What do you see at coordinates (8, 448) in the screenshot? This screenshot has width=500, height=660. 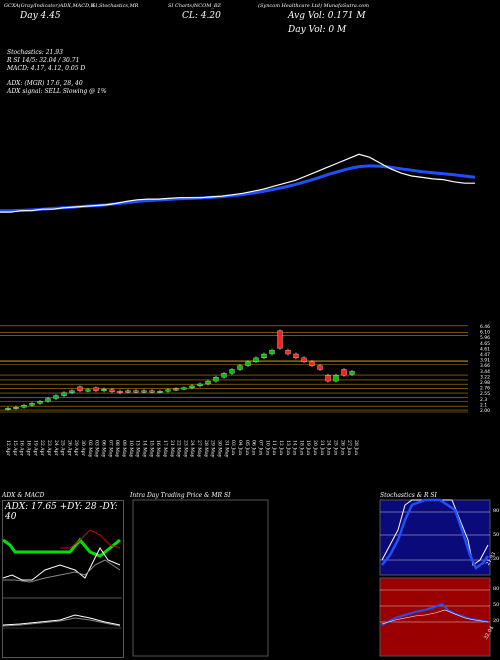 I see `date-tick-label: 12 Apr` at bounding box center [8, 448].